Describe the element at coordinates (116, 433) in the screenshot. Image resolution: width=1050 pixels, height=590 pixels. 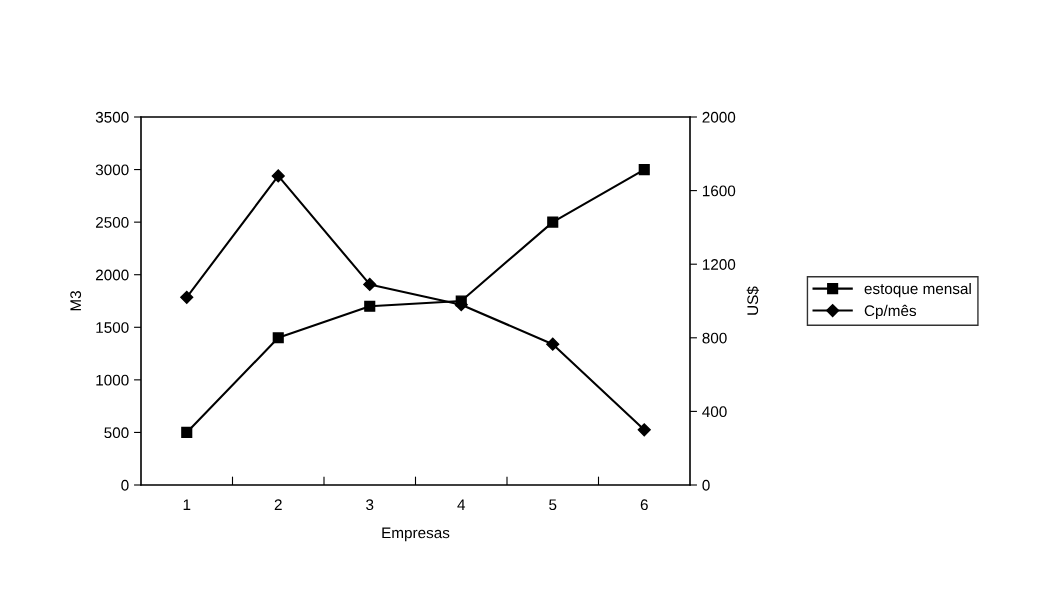
I see `y-tick-label: 500` at that location.